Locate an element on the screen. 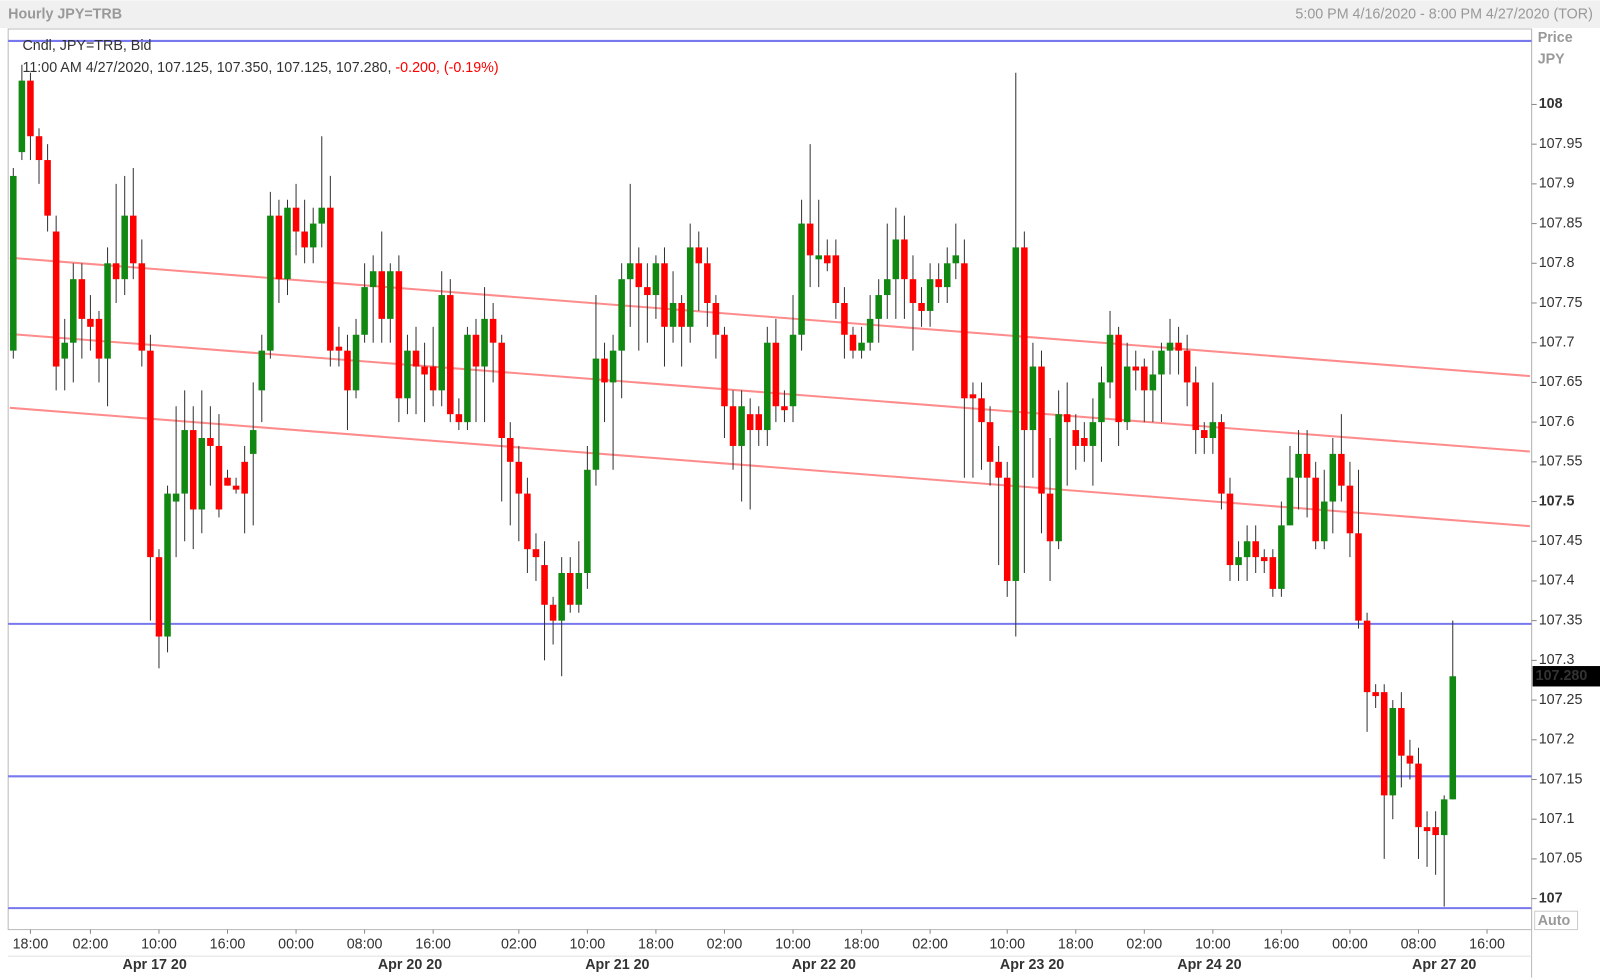  scale-mode: Auto is located at coordinates (1554, 921).